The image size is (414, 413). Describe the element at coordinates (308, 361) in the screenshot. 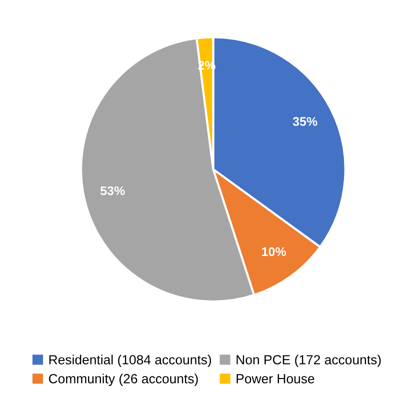

I see `legend-label: Non PCE (172 accounts)` at that location.